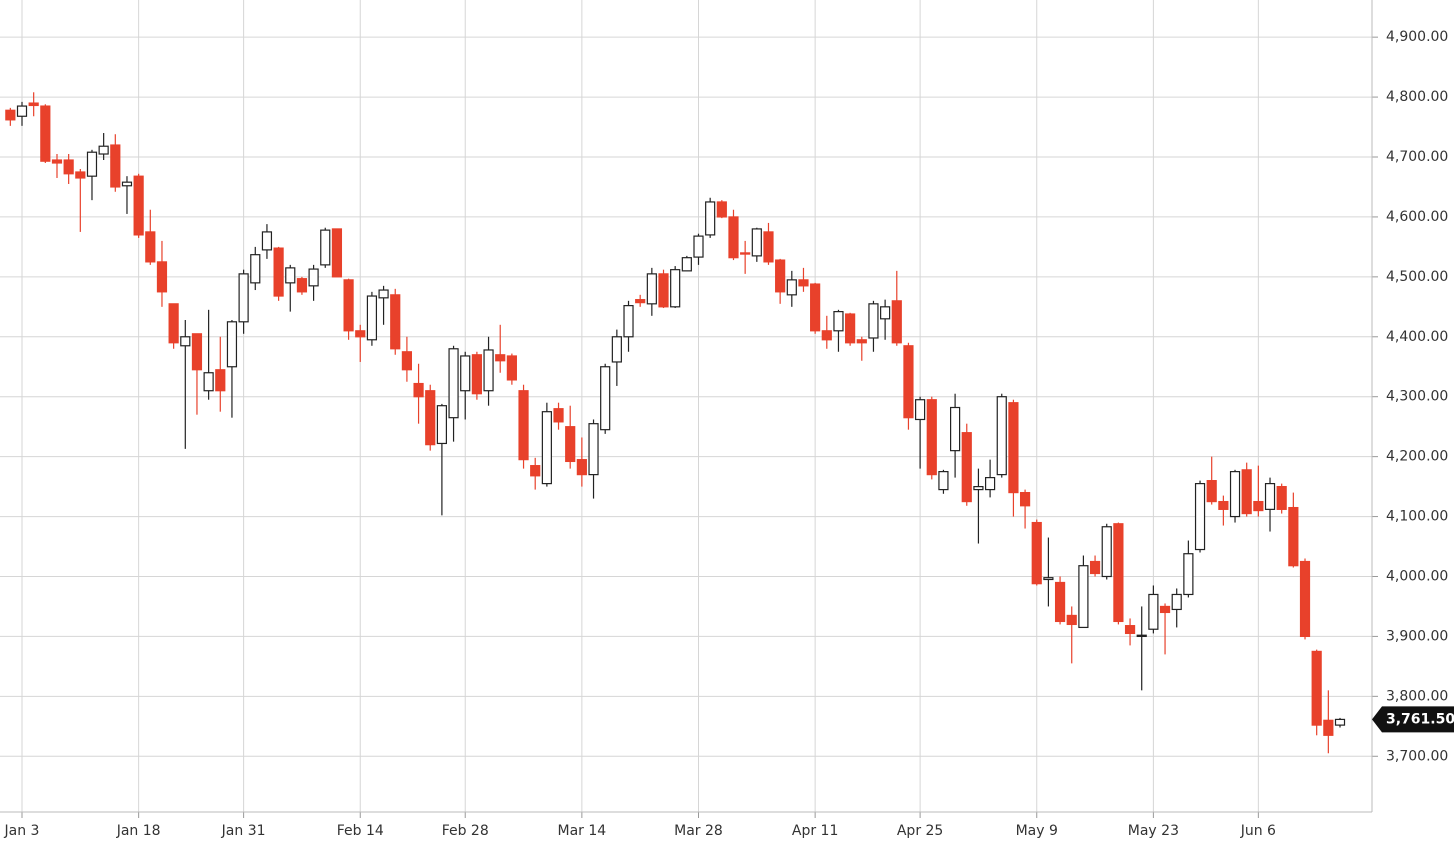  What do you see at coordinates (1258, 831) in the screenshot?
I see `x-tick-label: Jun 6` at bounding box center [1258, 831].